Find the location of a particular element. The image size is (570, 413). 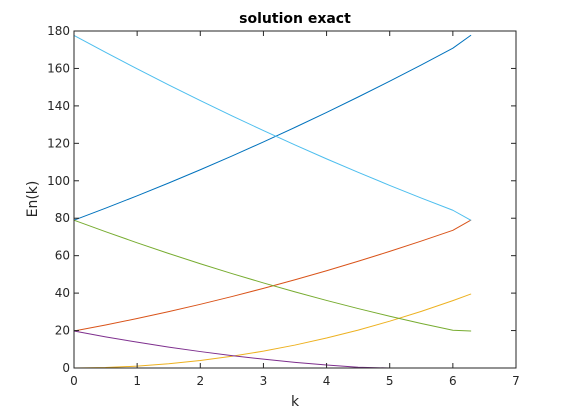

x-tick-label: 6 is located at coordinates (453, 381).